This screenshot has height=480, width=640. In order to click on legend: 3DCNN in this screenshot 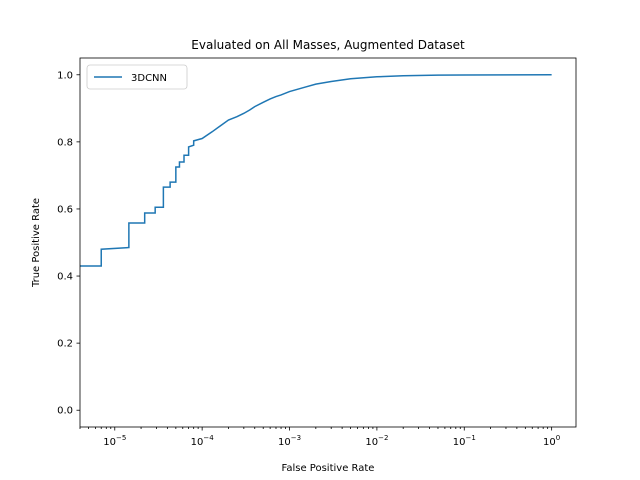, I will do `click(137, 77)`.